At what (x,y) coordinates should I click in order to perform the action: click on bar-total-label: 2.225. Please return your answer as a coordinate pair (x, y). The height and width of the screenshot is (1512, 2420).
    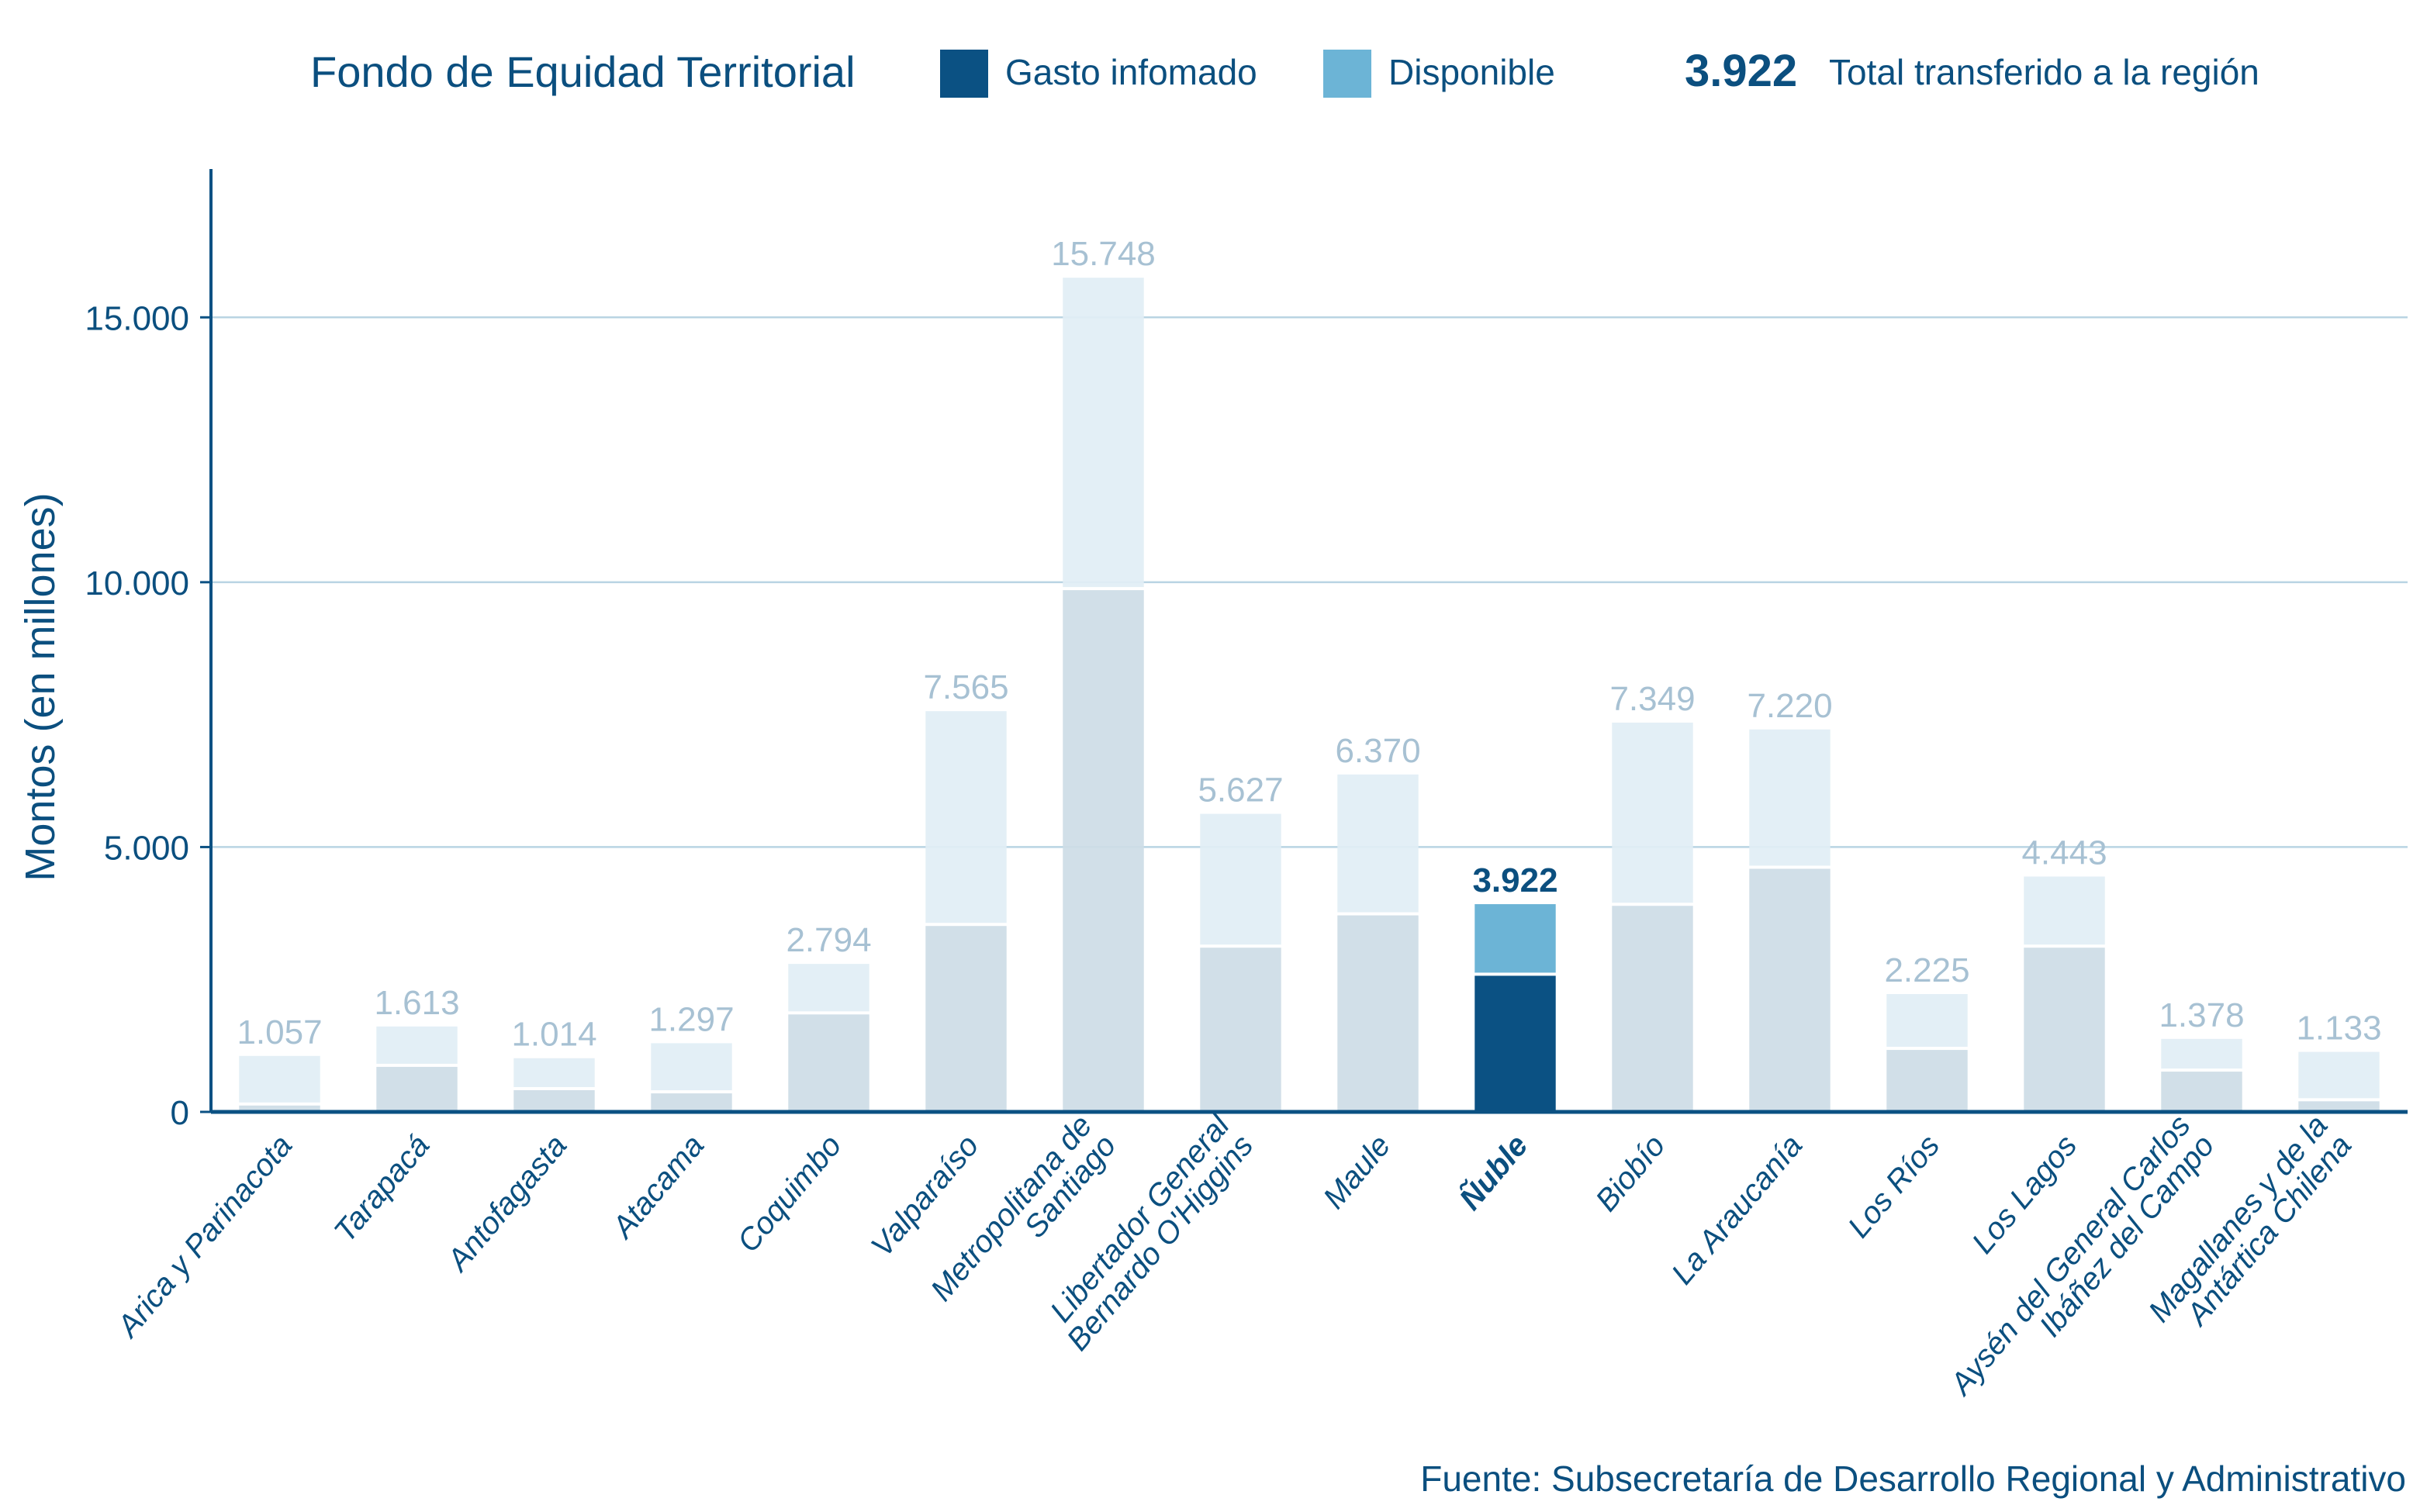
    Looking at the image, I should click on (1926, 970).